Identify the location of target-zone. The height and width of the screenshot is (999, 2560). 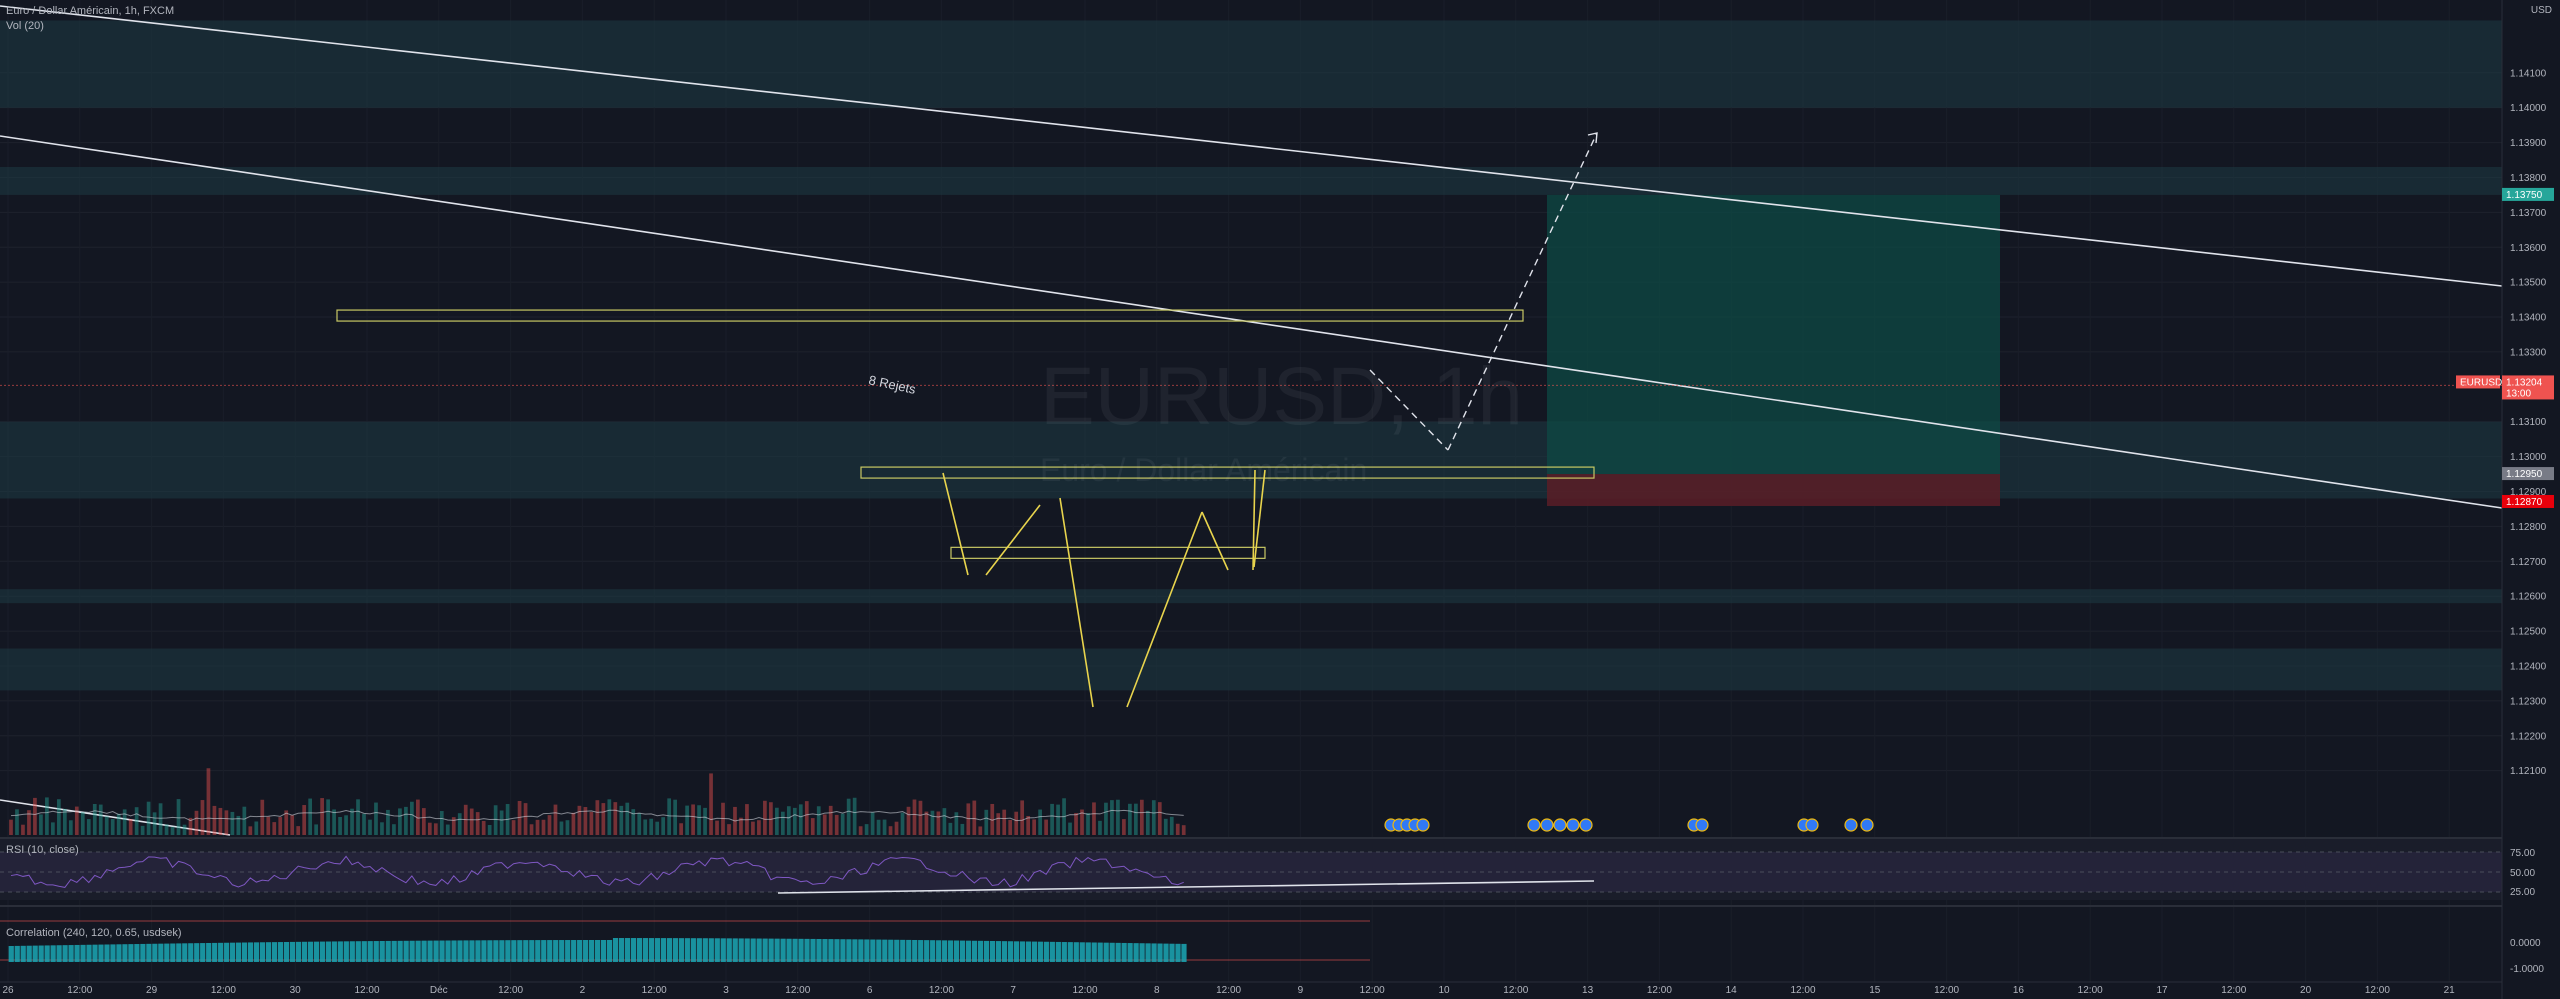
(1773, 334).